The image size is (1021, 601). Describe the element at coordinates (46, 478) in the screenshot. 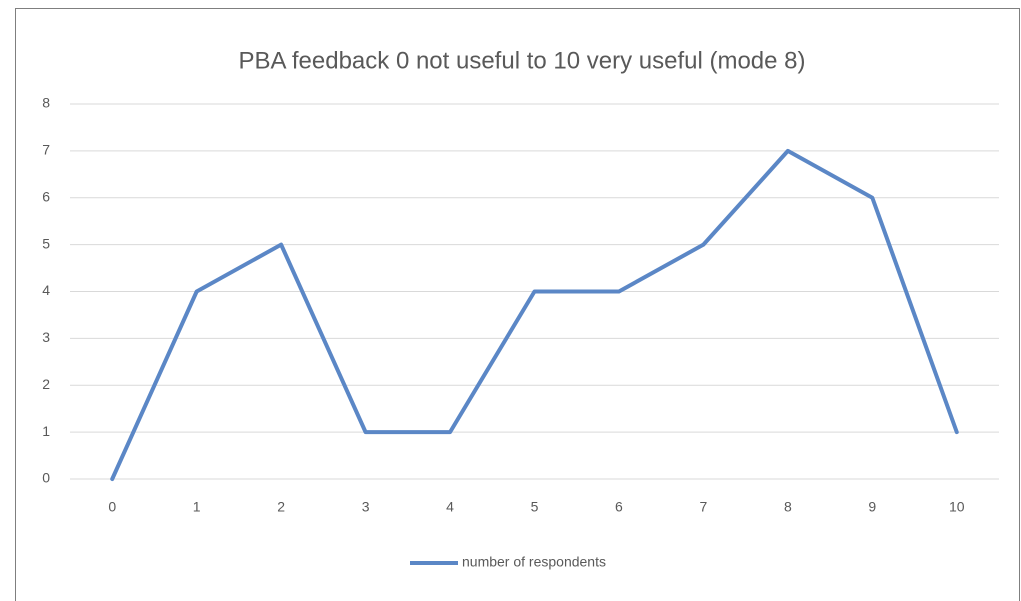

I see `y-tick-label: 0` at that location.